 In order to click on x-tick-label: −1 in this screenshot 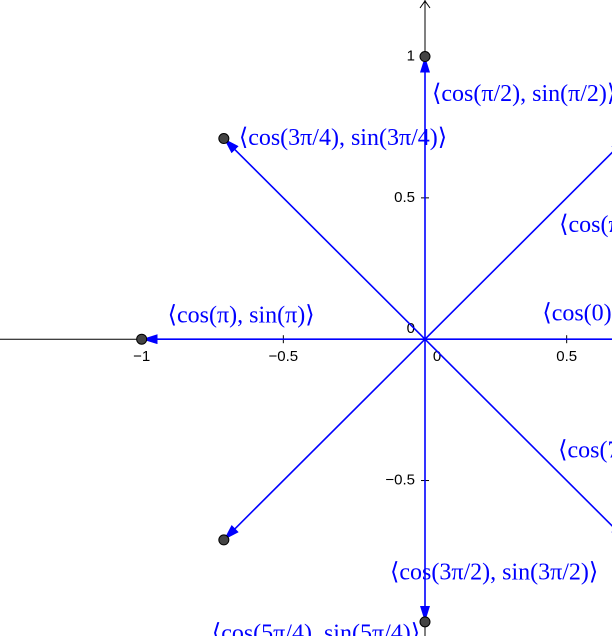, I will do `click(141, 356)`.